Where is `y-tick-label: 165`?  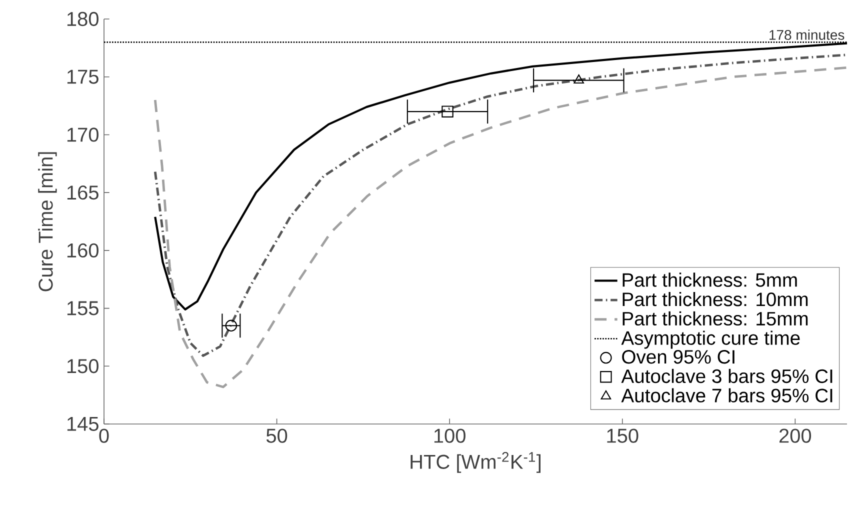 y-tick-label: 165 is located at coordinates (82, 192).